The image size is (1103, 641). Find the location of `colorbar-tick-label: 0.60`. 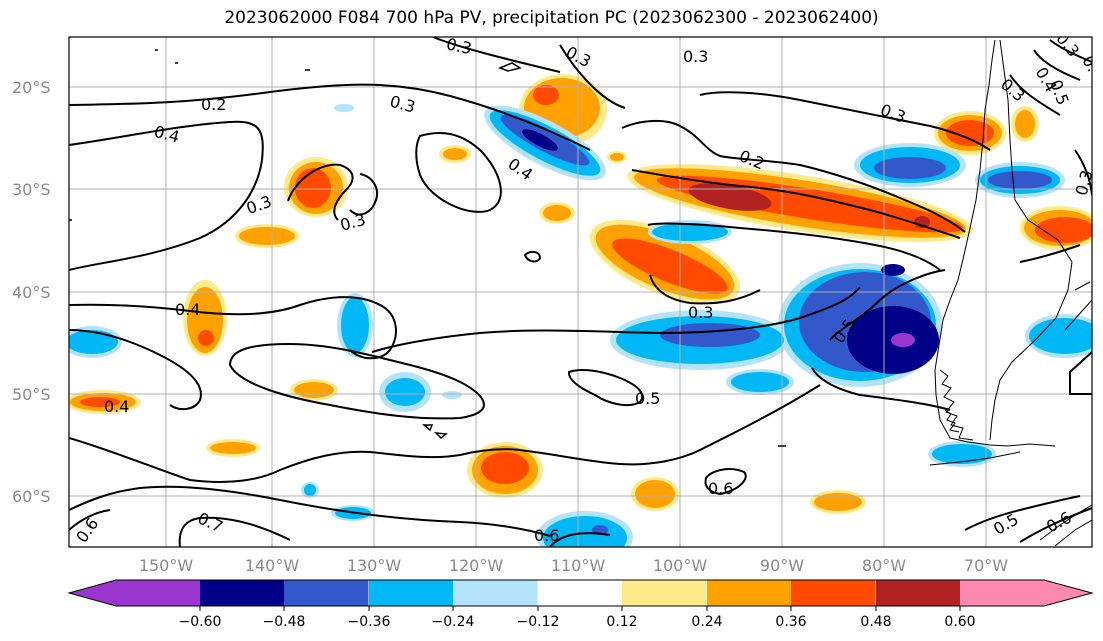

colorbar-tick-label: 0.60 is located at coordinates (959, 622).